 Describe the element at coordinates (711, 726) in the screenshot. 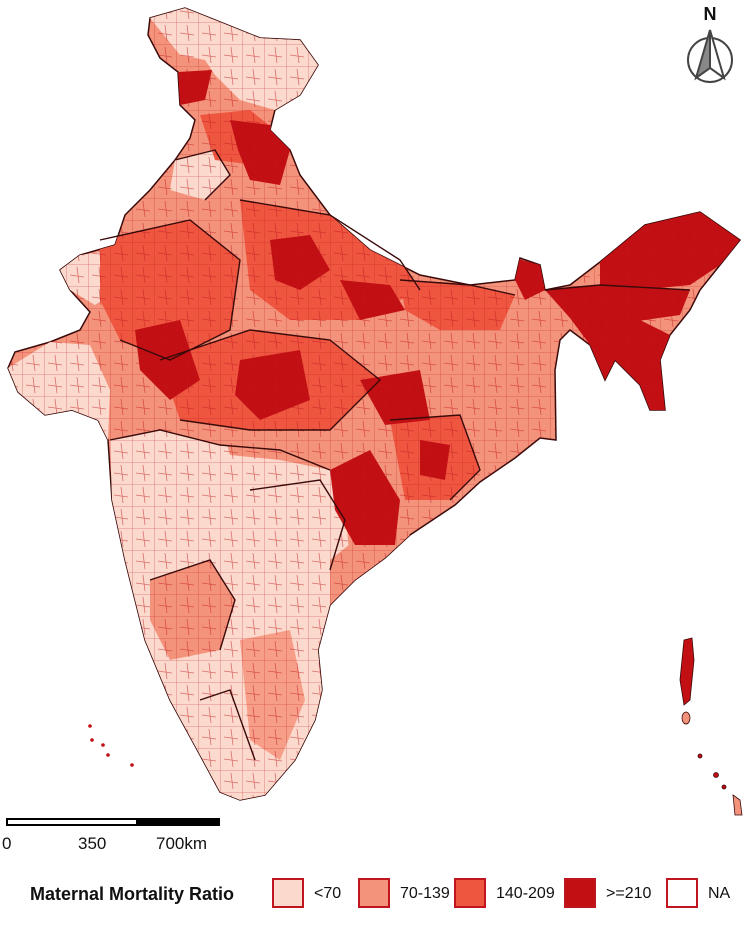

I see `andaman-nicobar-islands` at that location.